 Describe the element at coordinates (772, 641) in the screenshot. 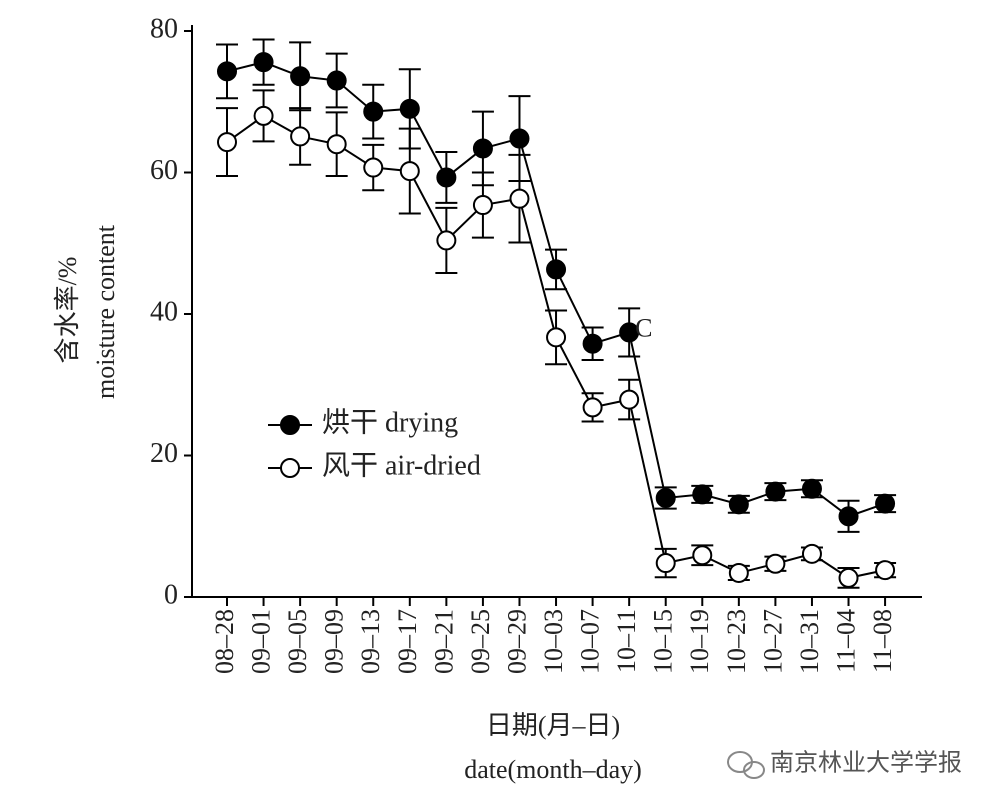

I see `x-tick-label: 10–27` at that location.